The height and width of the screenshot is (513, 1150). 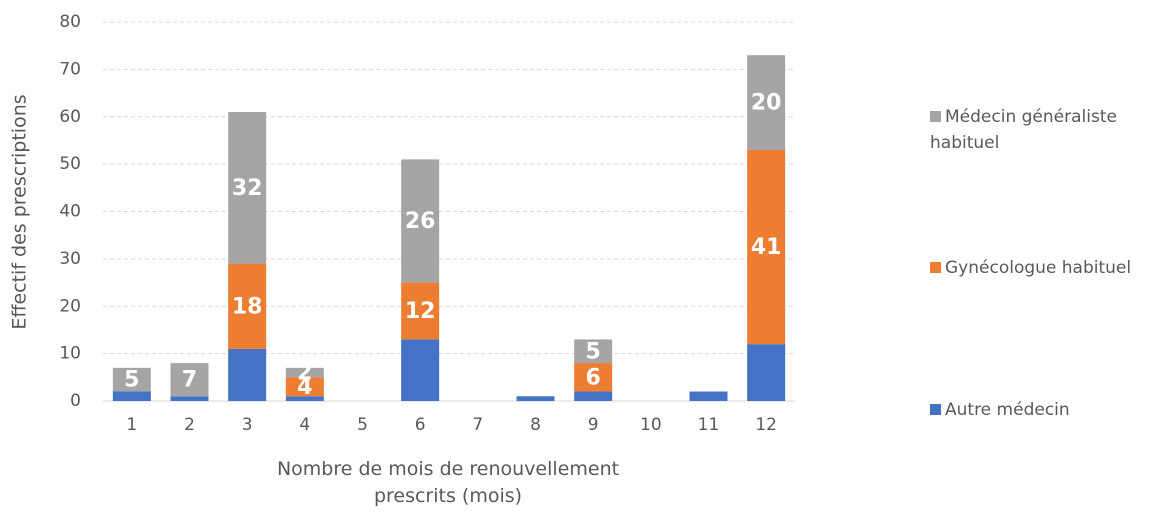 What do you see at coordinates (70, 306) in the screenshot?
I see `y-tick-label: 20` at bounding box center [70, 306].